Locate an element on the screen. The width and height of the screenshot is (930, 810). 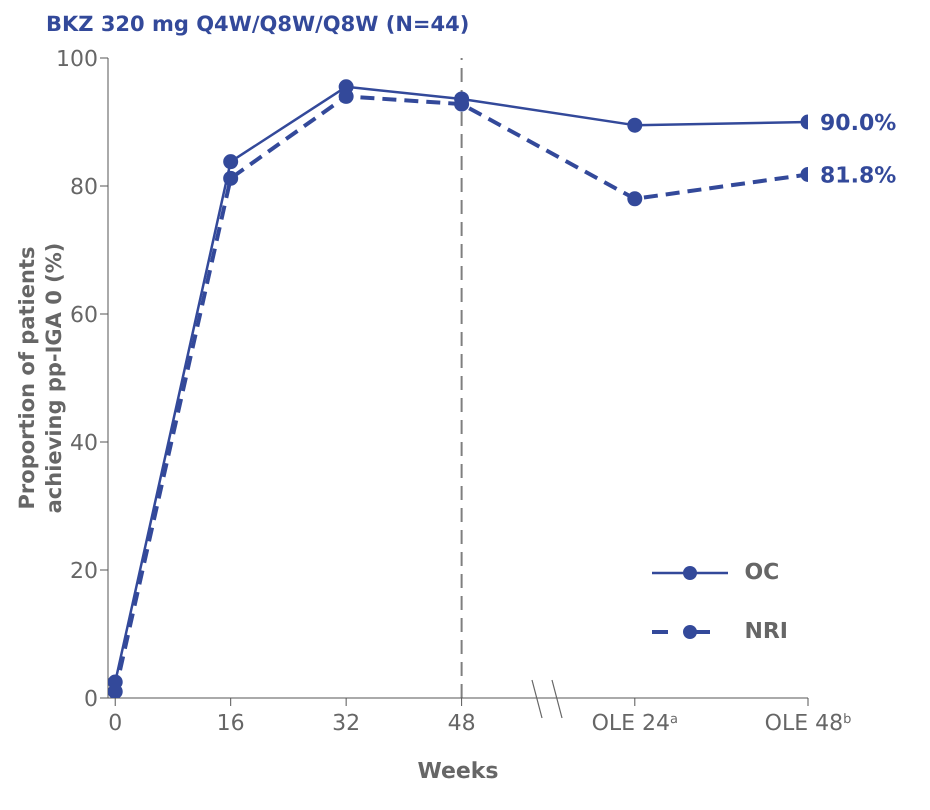
x-tick-label: OLE 24$^{a}$ is located at coordinates (635, 723).